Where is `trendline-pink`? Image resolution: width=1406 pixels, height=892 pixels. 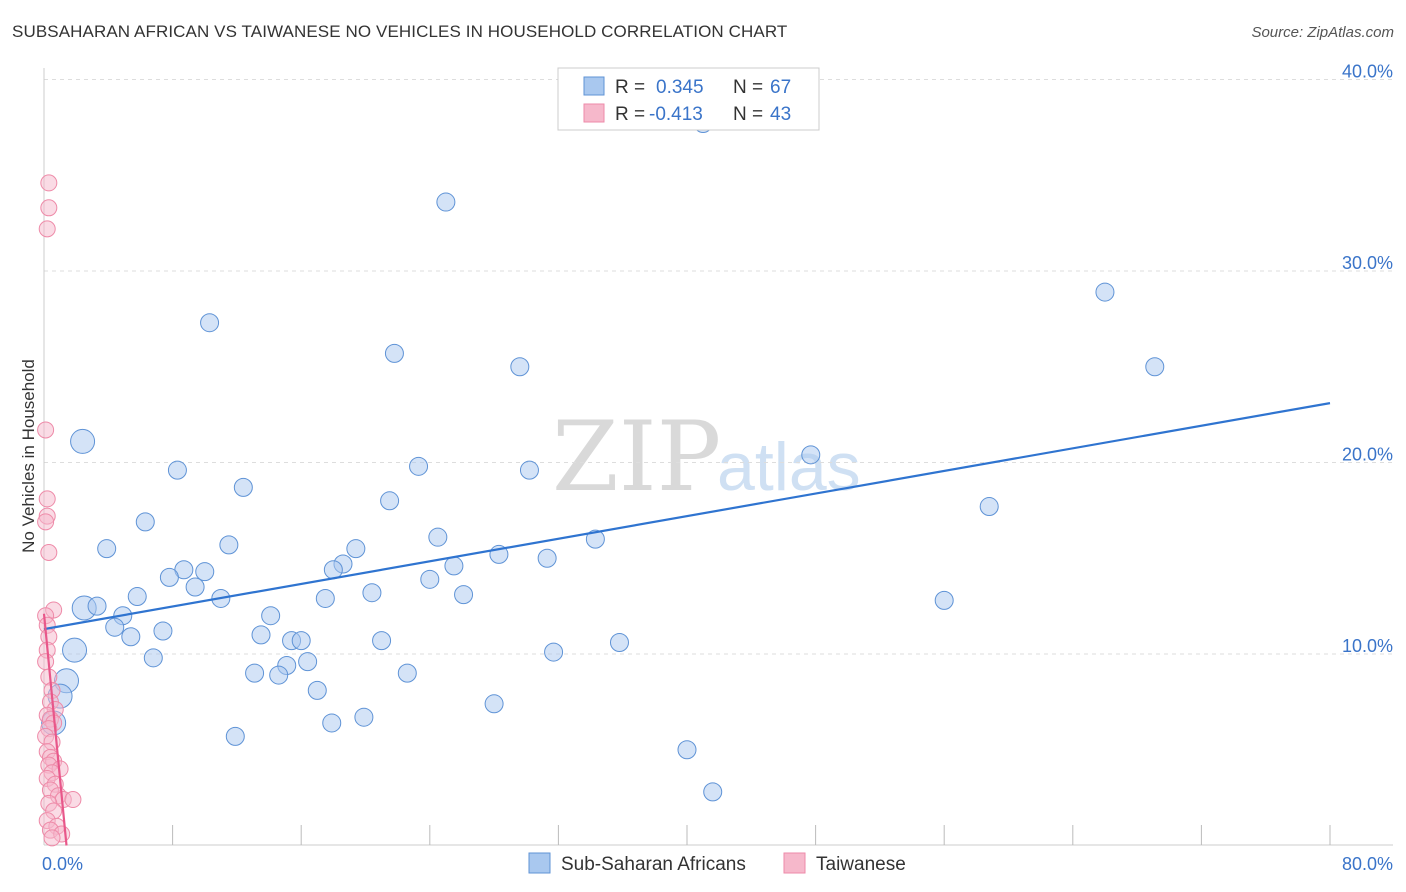 trendline-pink is located at coordinates (55, 729).